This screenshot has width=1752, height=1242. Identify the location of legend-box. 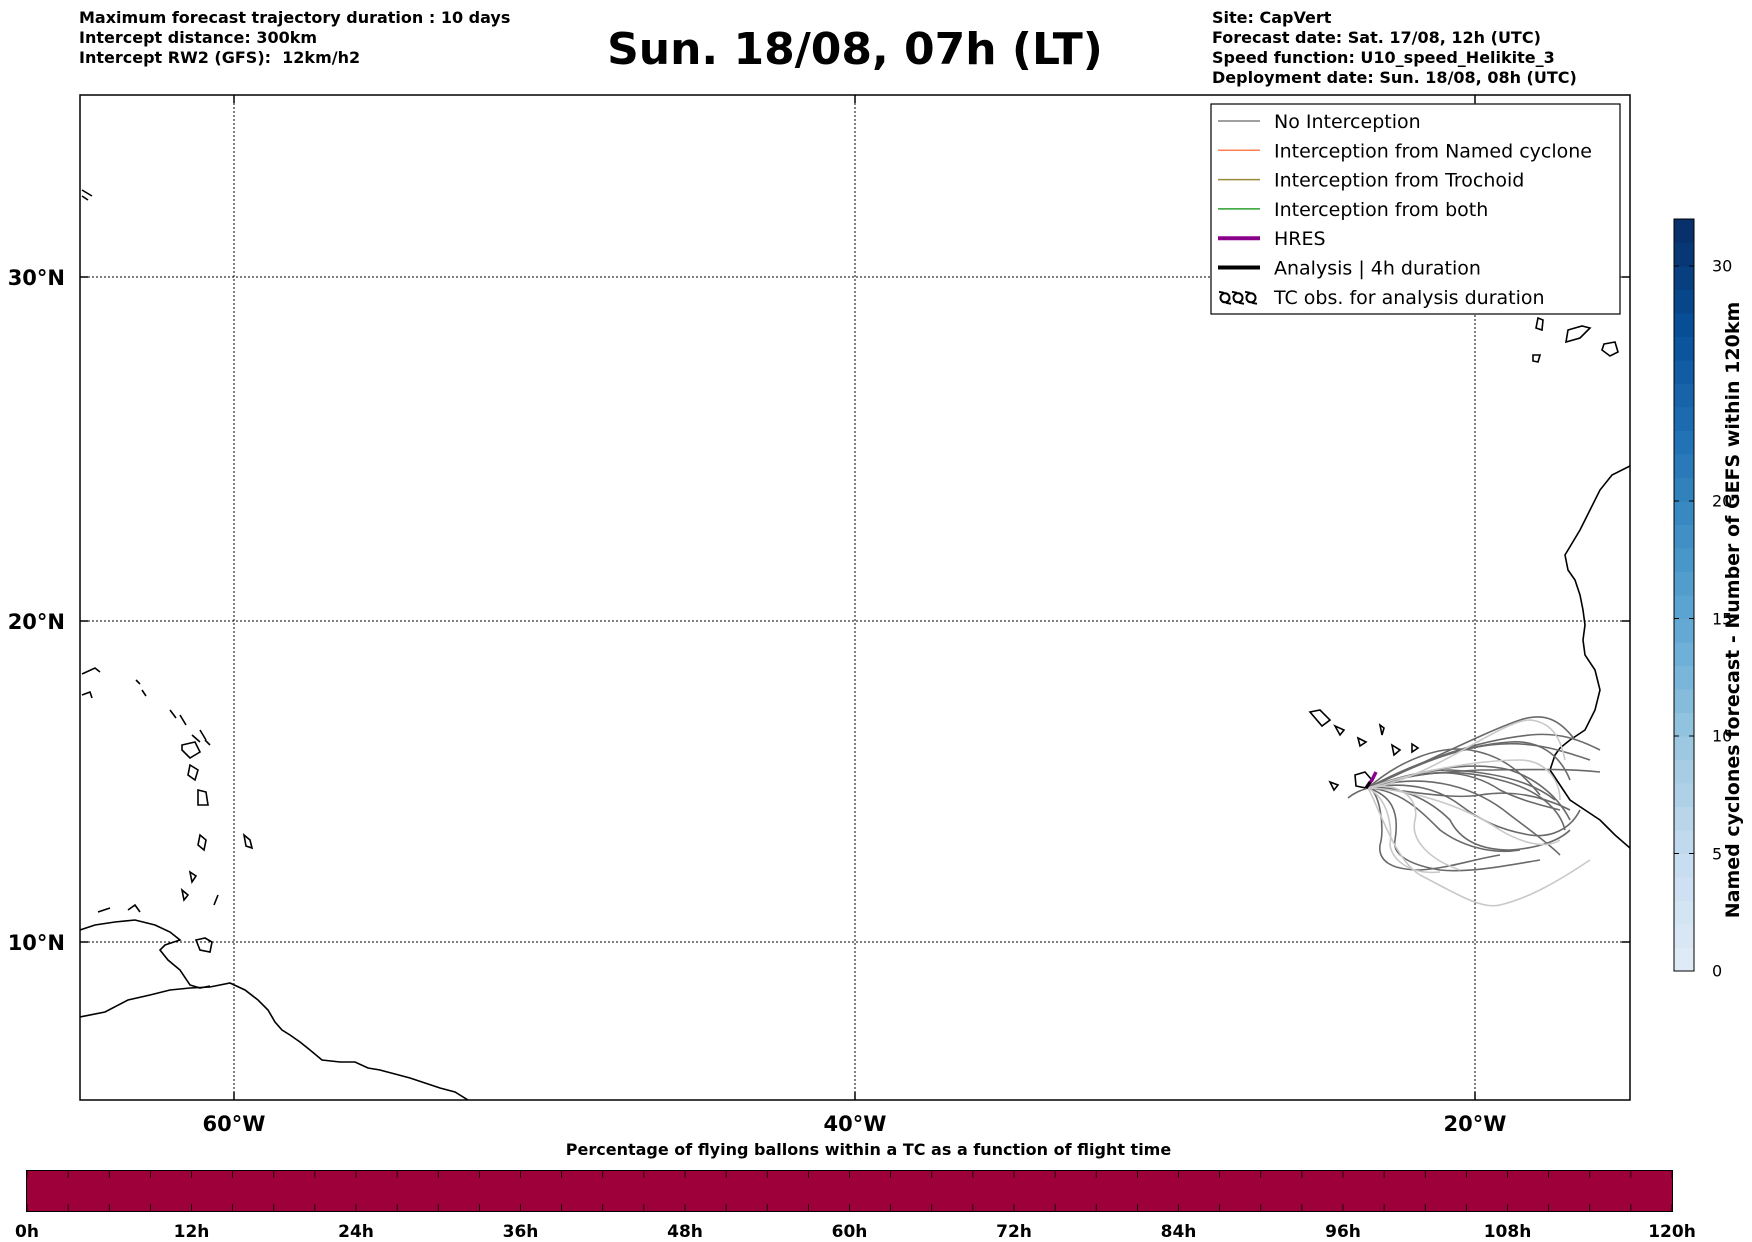
(1415, 209).